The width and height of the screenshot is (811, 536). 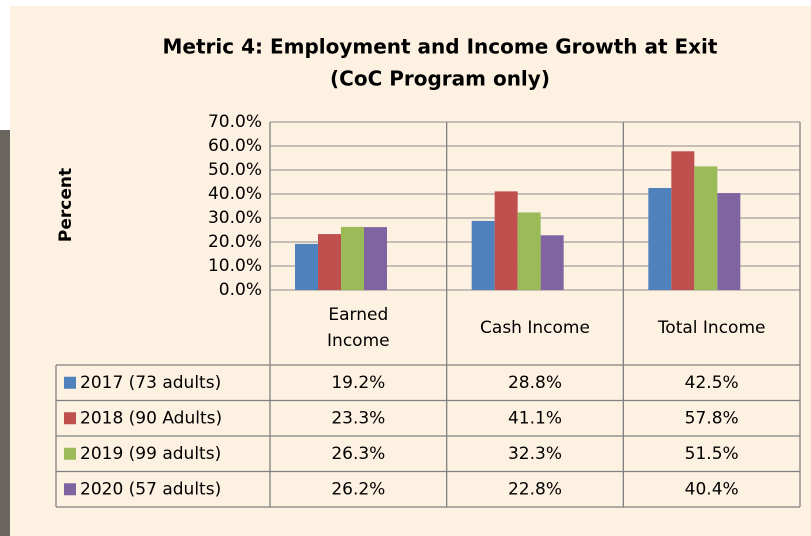 What do you see at coordinates (535, 418) in the screenshot?
I see `value-label: 41.1%` at bounding box center [535, 418].